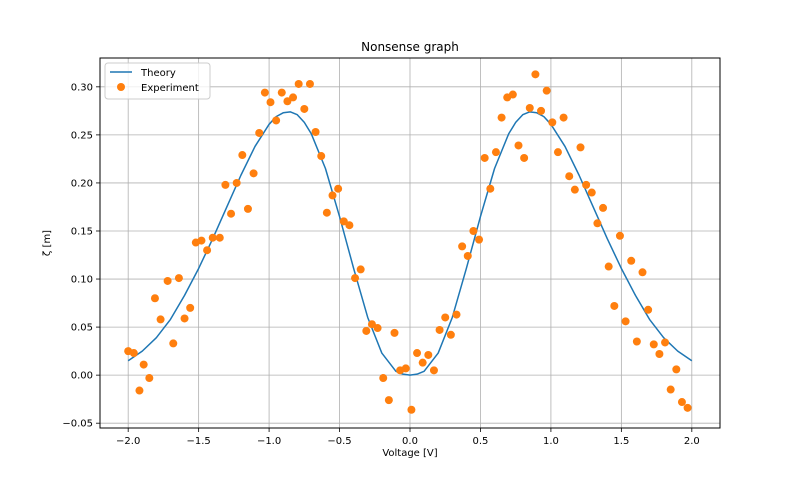 Image resolution: width=800 pixels, height=480 pixels. What do you see at coordinates (82, 376) in the screenshot?
I see `y-tick-label: 0.00` at bounding box center [82, 376].